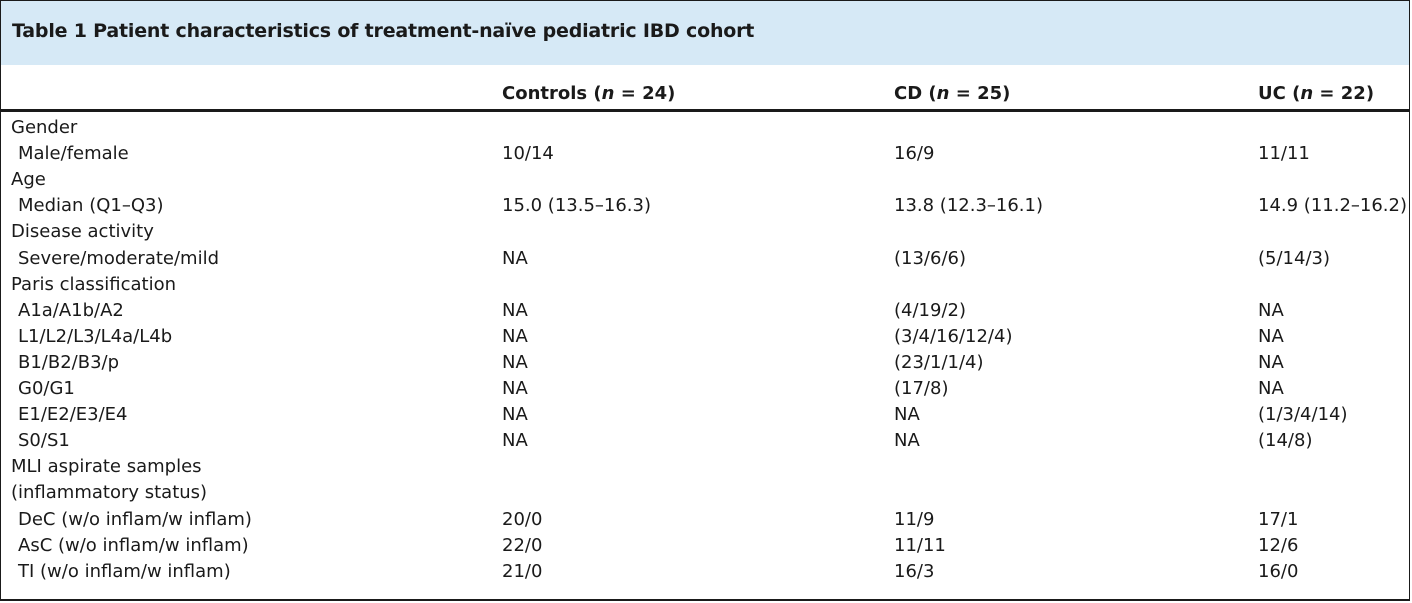 This screenshot has width=1412, height=603. What do you see at coordinates (82, 231) in the screenshot?
I see `row-label: Disease activity` at bounding box center [82, 231].